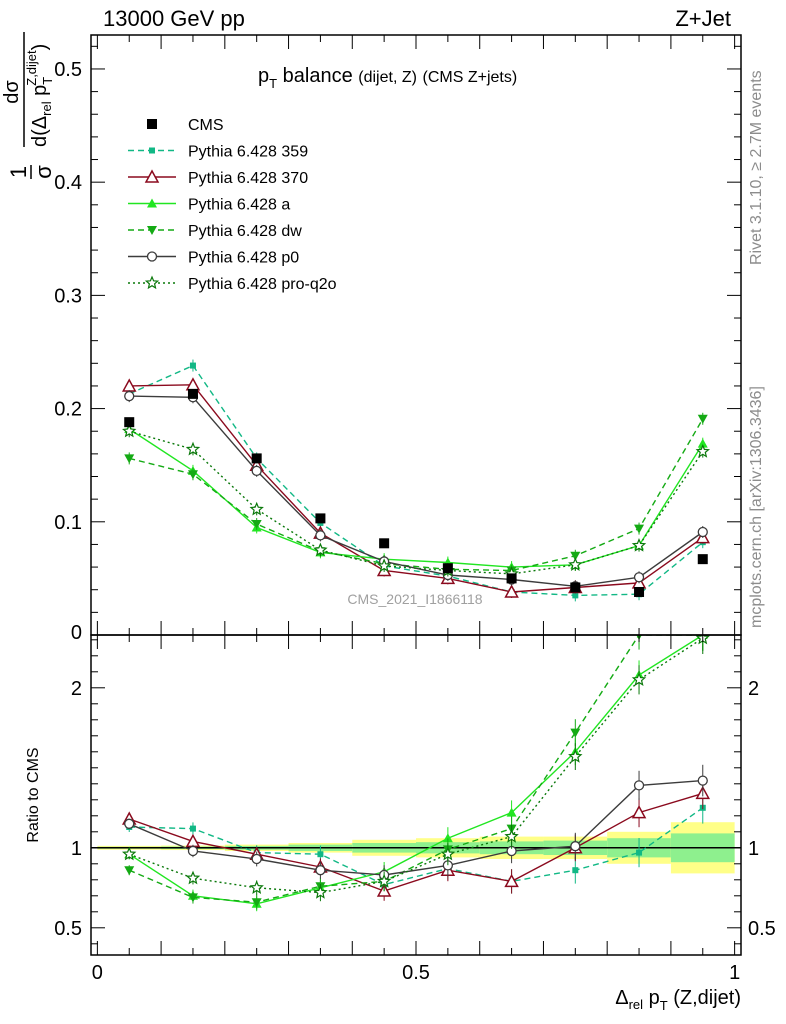 This screenshot has height=1024, width=786. I want to click on main-series-pythia-6-428-p0, so click(416, 491).